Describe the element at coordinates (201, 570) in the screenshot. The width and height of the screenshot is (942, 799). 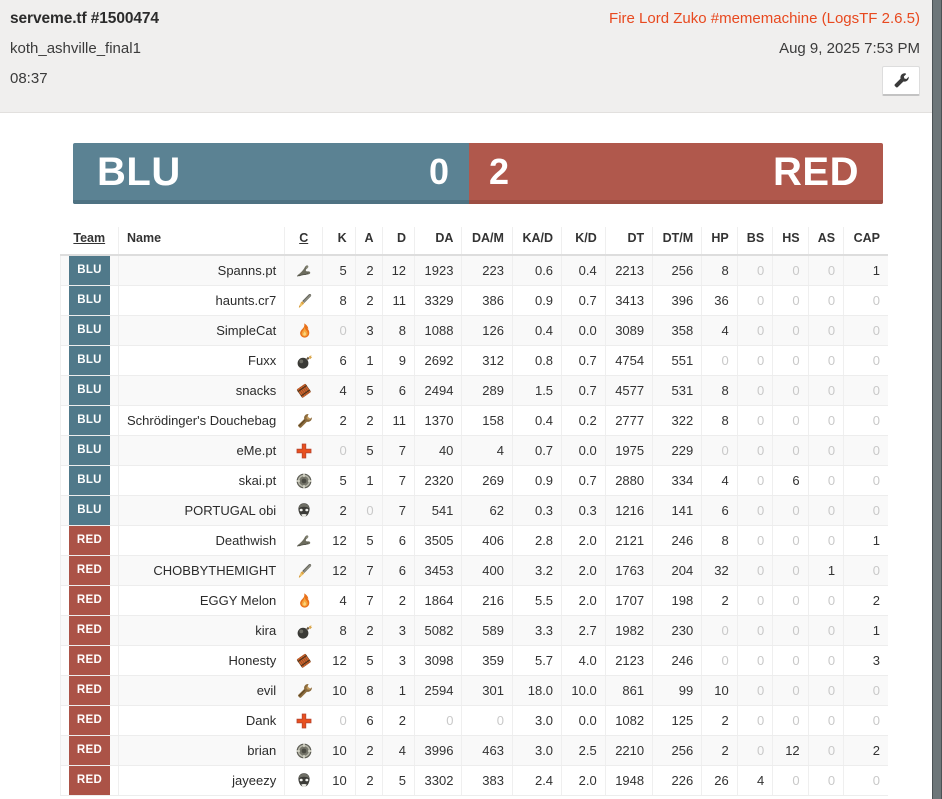
I see `player-name: CHOBBYTHEMIGHT` at that location.